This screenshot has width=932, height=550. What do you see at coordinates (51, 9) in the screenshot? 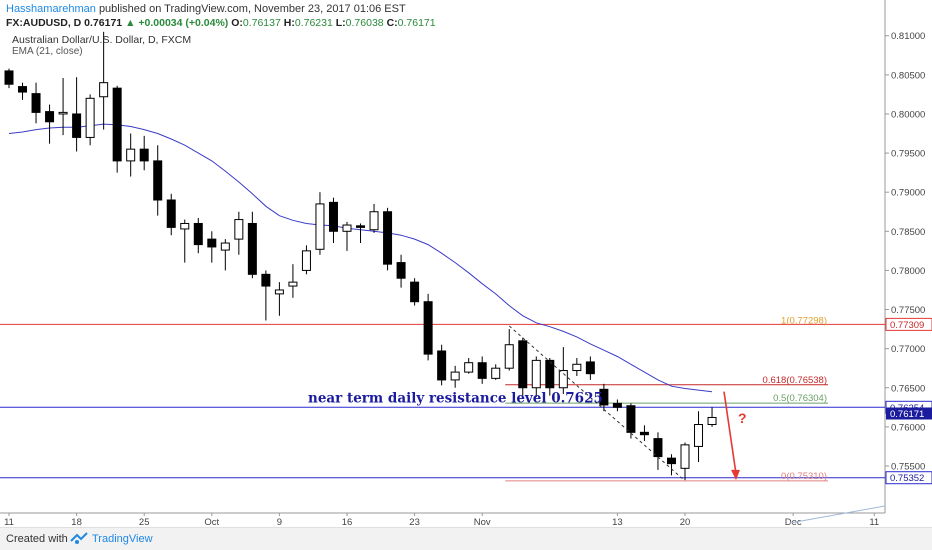
I see `author-name: Hasshamarehman` at bounding box center [51, 9].